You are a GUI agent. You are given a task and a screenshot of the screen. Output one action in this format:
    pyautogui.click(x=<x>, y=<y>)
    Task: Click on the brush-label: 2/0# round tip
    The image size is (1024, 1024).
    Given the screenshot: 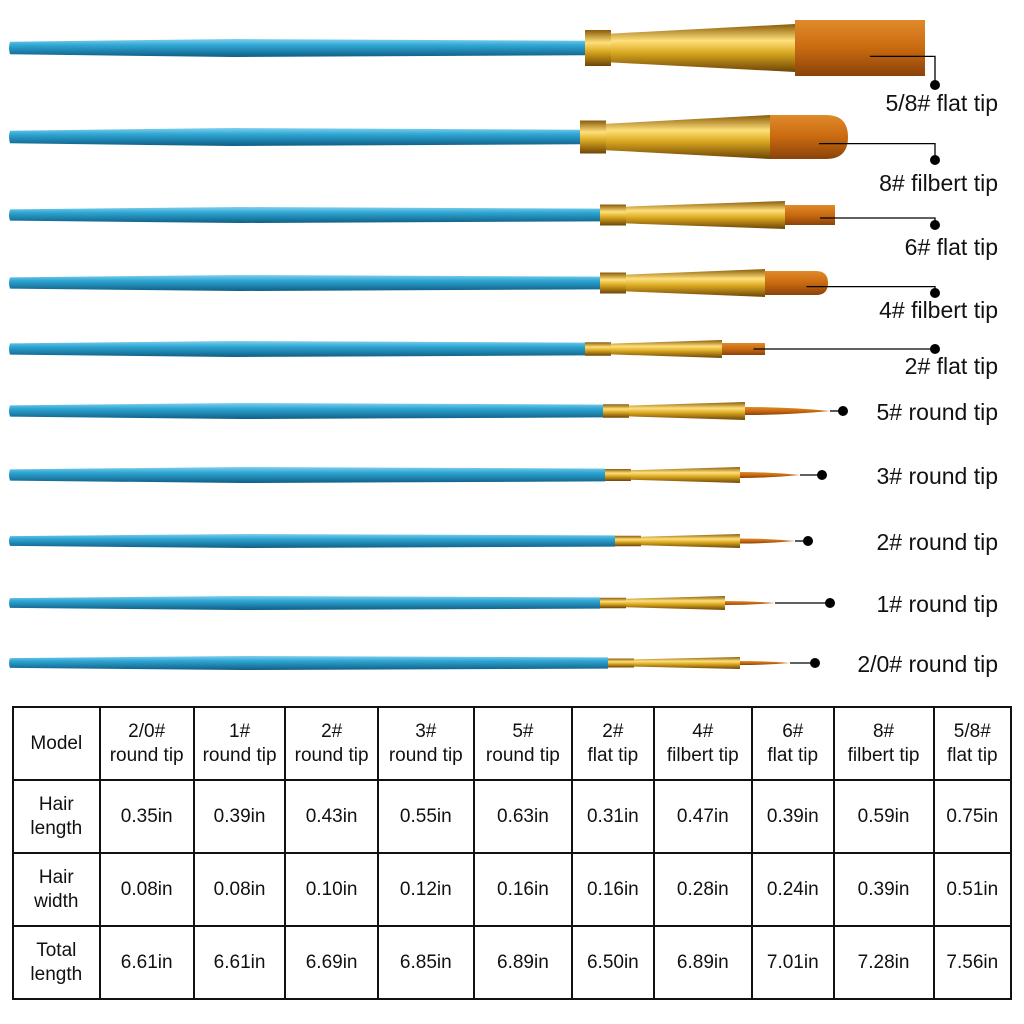 What is the action you would take?
    pyautogui.click(x=927, y=664)
    